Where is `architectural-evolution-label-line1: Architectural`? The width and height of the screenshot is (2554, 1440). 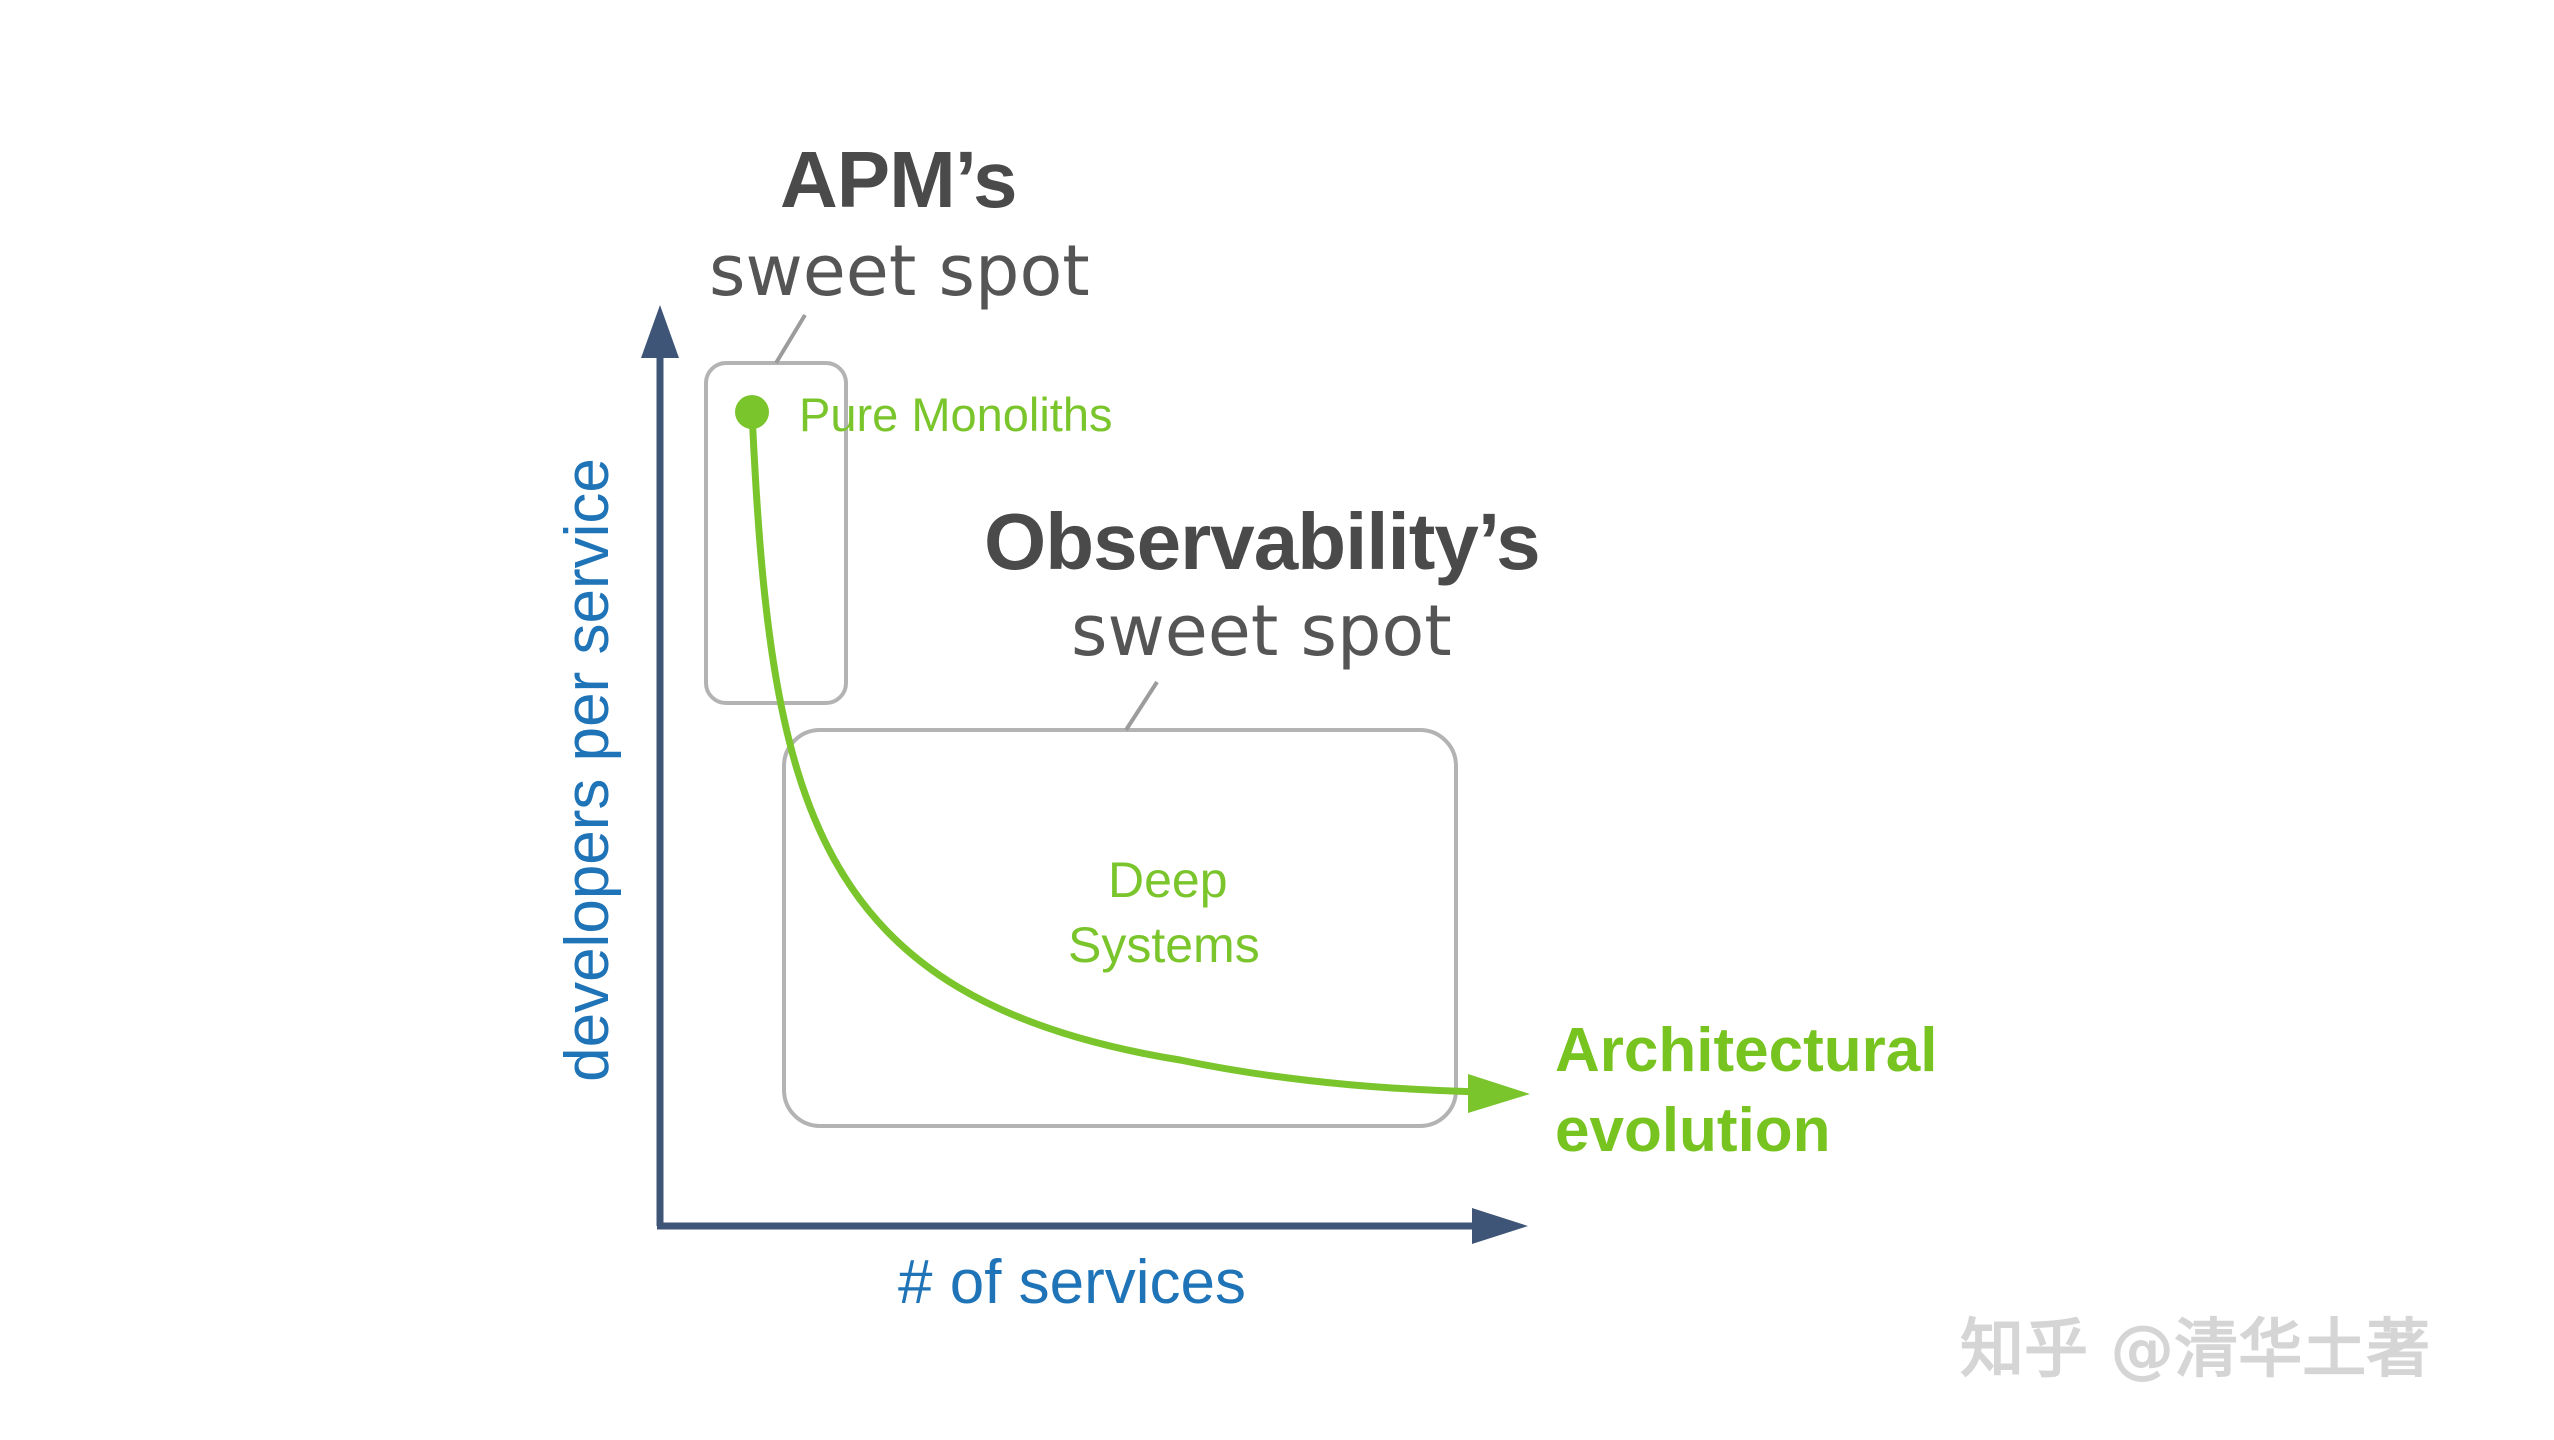 architectural-evolution-label-line1: Architectural is located at coordinates (1746, 1050).